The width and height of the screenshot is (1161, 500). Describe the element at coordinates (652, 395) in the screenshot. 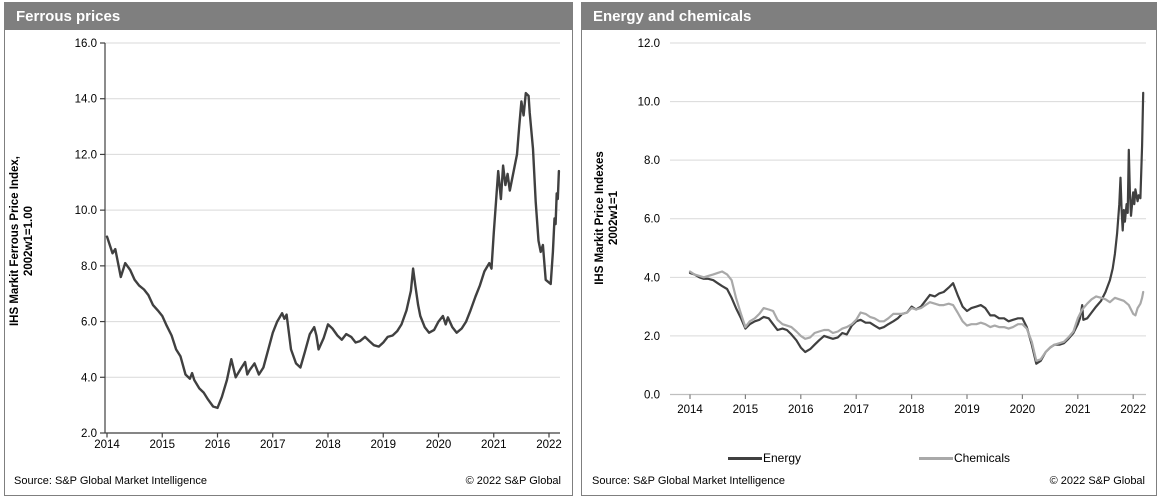

I see `svg-text: 0.0` at that location.